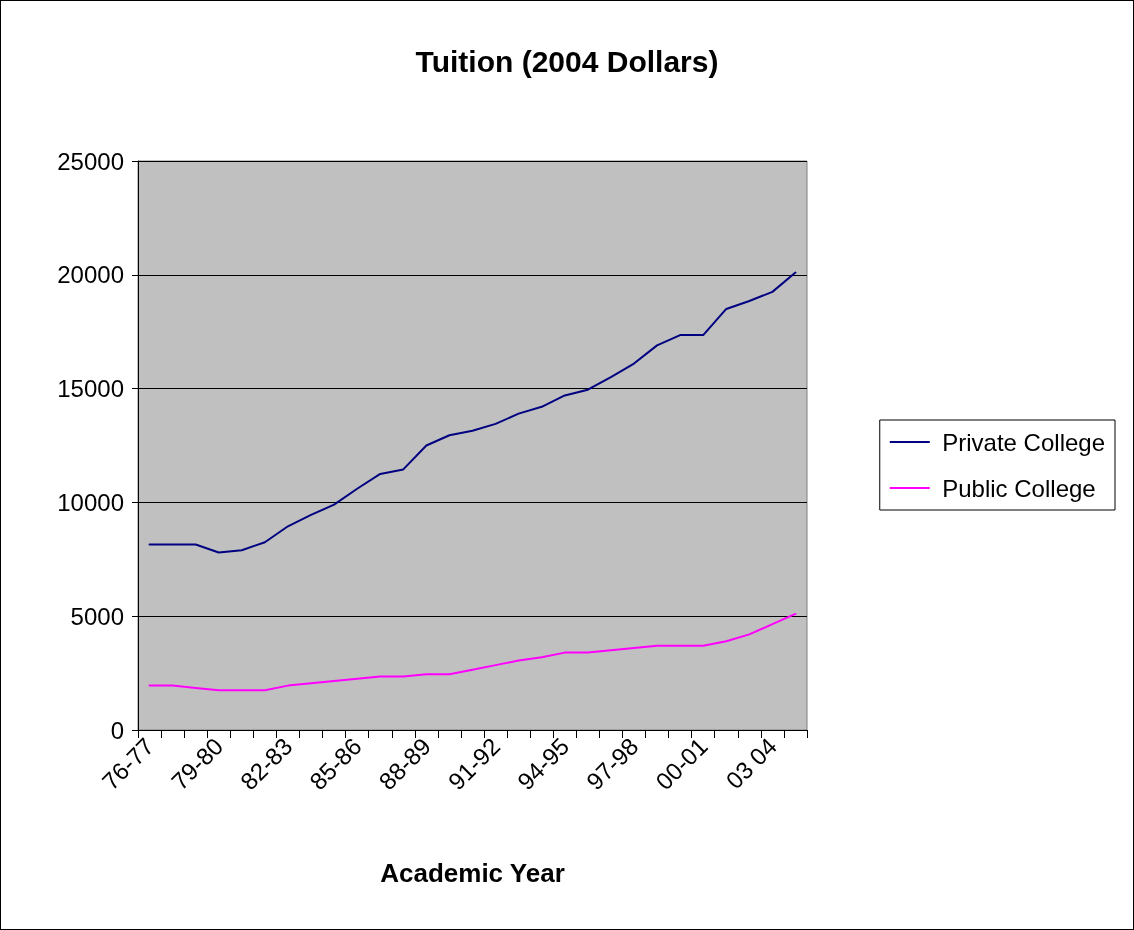 This screenshot has width=1134, height=930. I want to click on y-tick-label: 10000, so click(90, 502).